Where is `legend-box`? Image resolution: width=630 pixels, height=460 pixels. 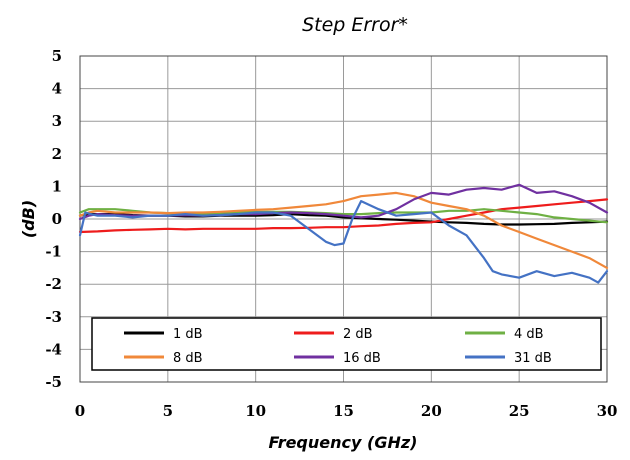
legend-box is located at coordinates (346, 344).